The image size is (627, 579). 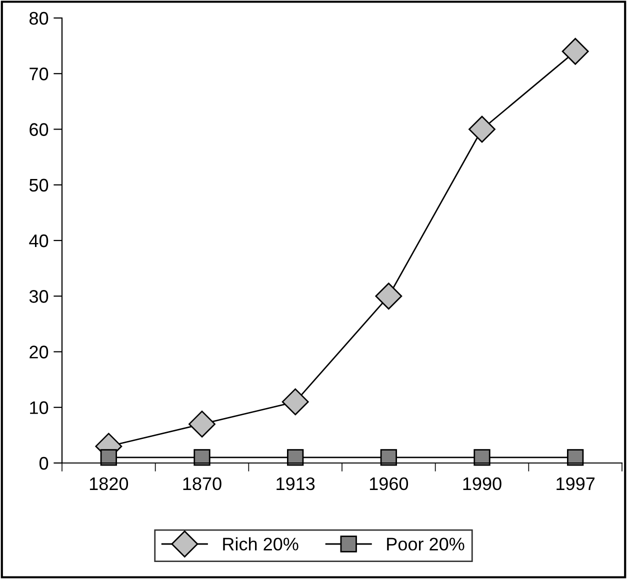 I want to click on y-tick-label: 70, so click(x=39, y=74).